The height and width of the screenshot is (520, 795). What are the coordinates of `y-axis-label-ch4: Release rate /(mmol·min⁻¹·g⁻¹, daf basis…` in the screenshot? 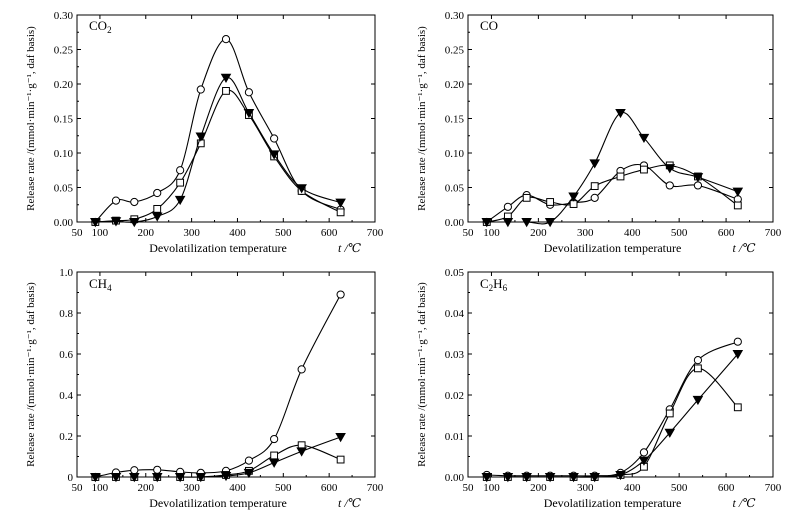 It's located at (31, 374).